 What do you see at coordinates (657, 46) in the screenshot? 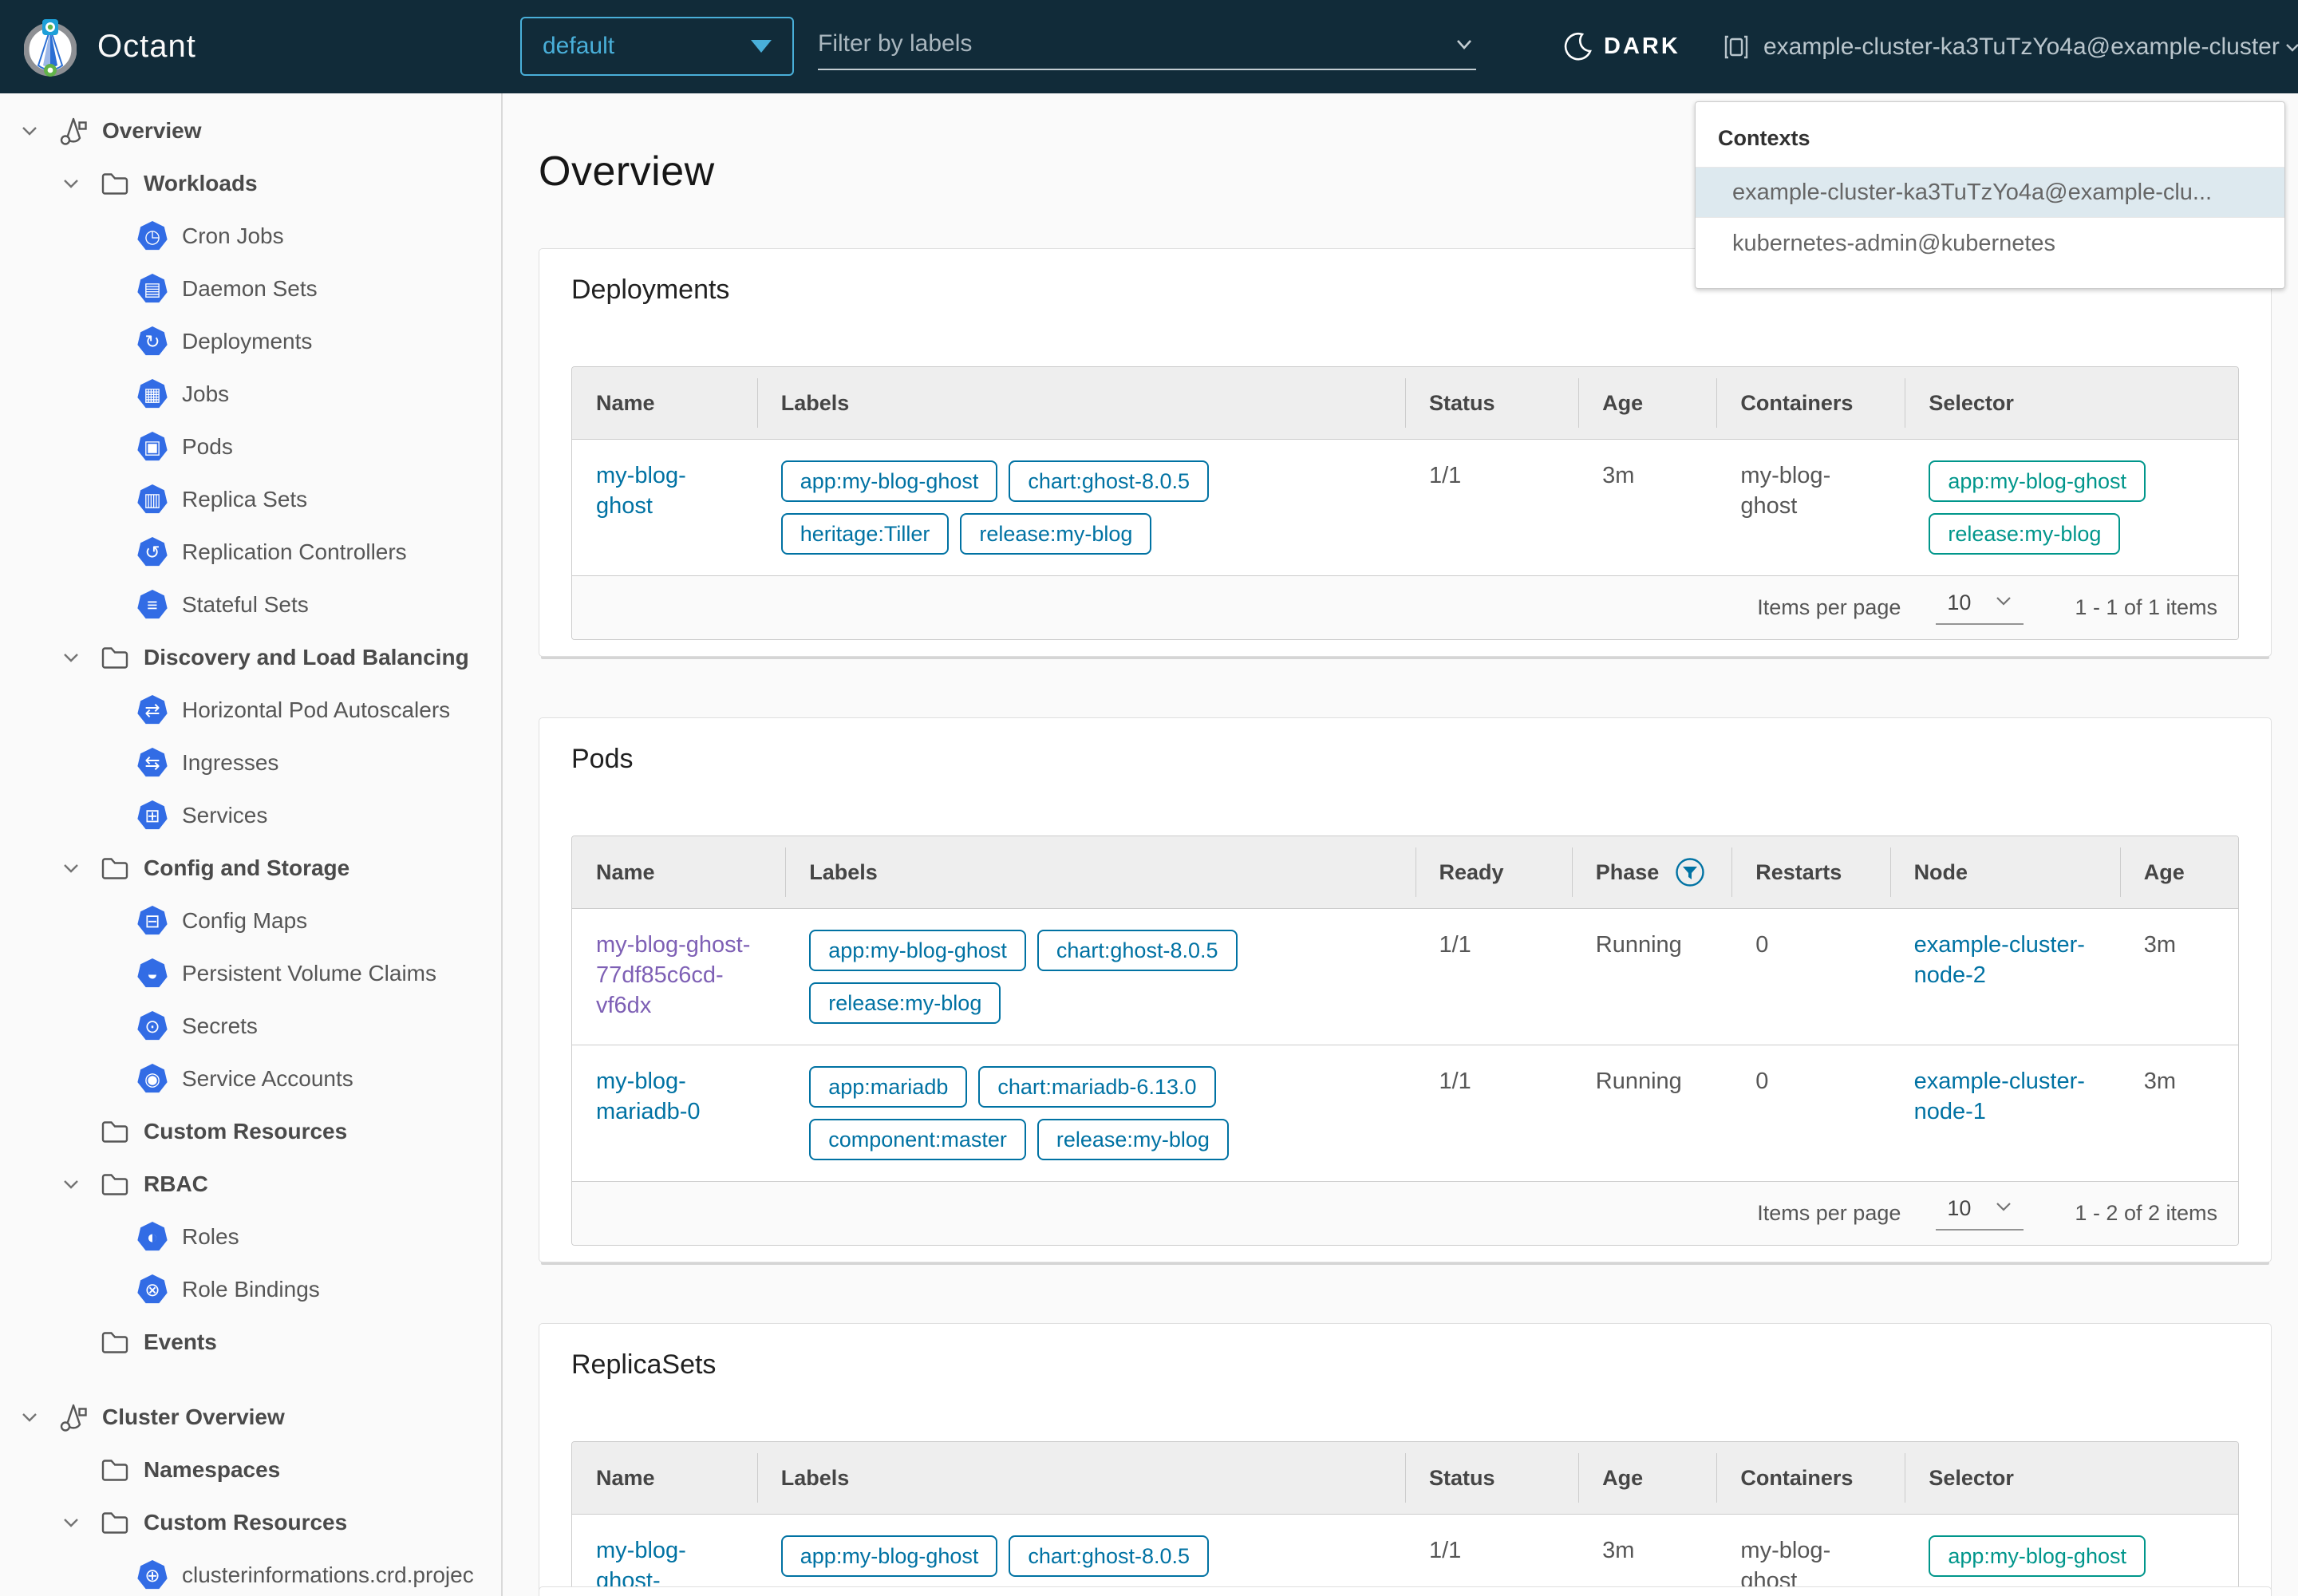
I see `namespace-select: default` at bounding box center [657, 46].